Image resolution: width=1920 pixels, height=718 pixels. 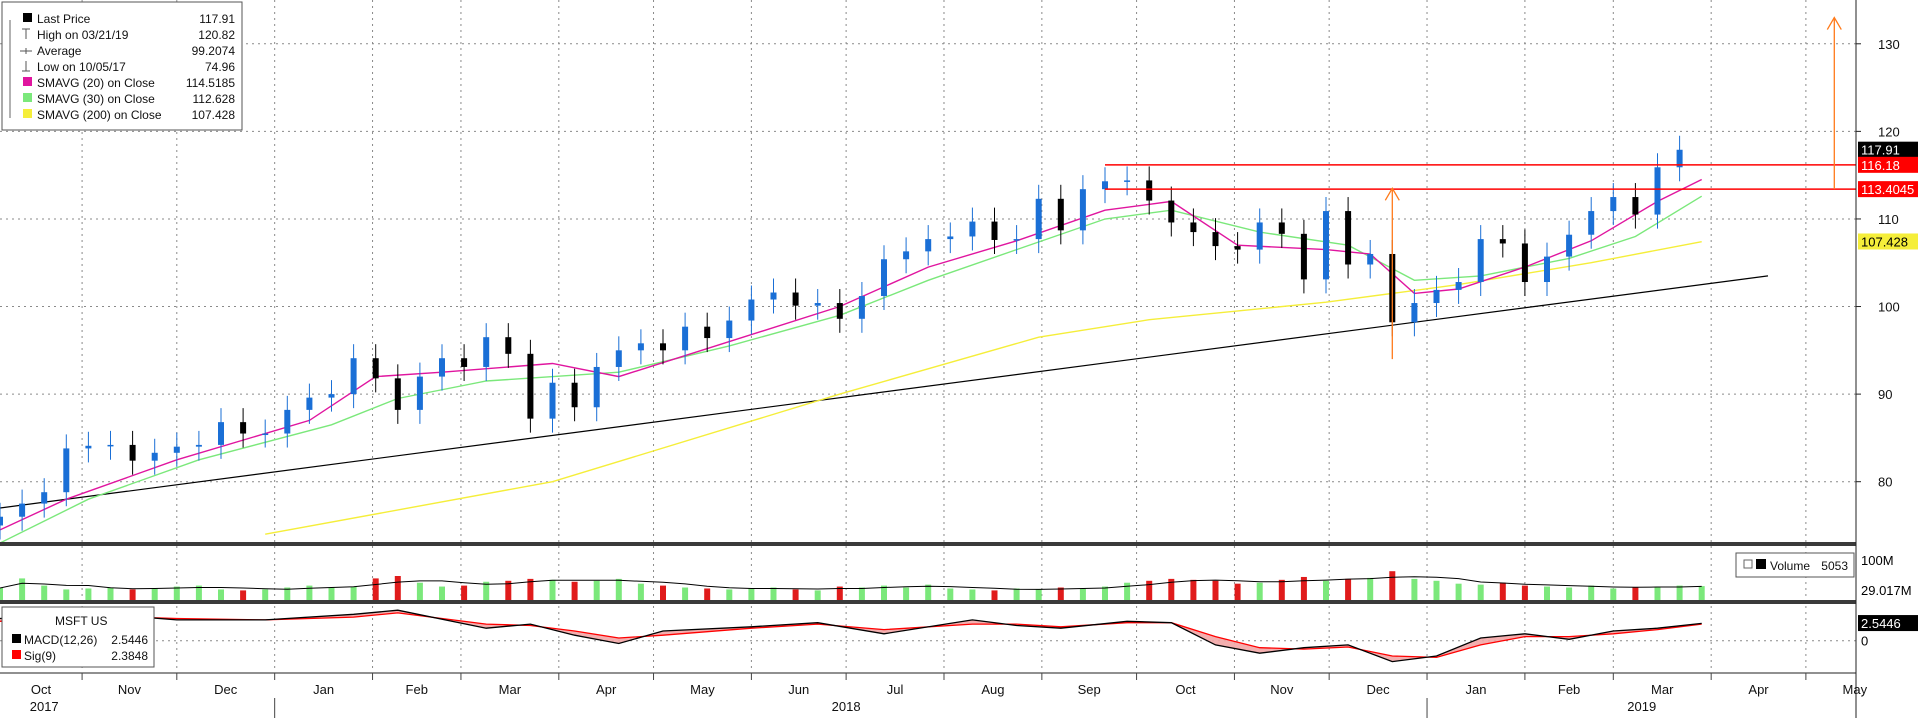 What do you see at coordinates (64, 19) in the screenshot?
I see `legend-label: Last Price` at bounding box center [64, 19].